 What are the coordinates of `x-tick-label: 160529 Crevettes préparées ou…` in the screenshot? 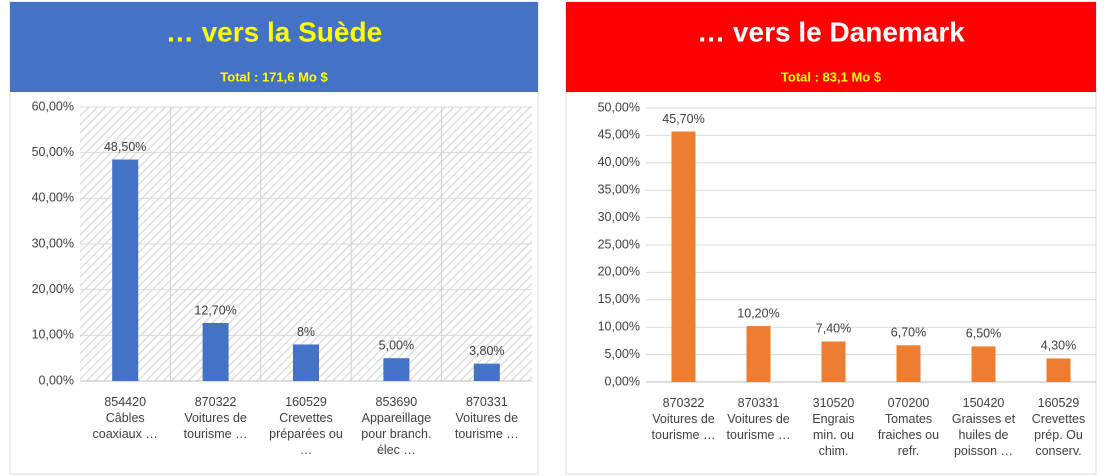 It's located at (306, 426).